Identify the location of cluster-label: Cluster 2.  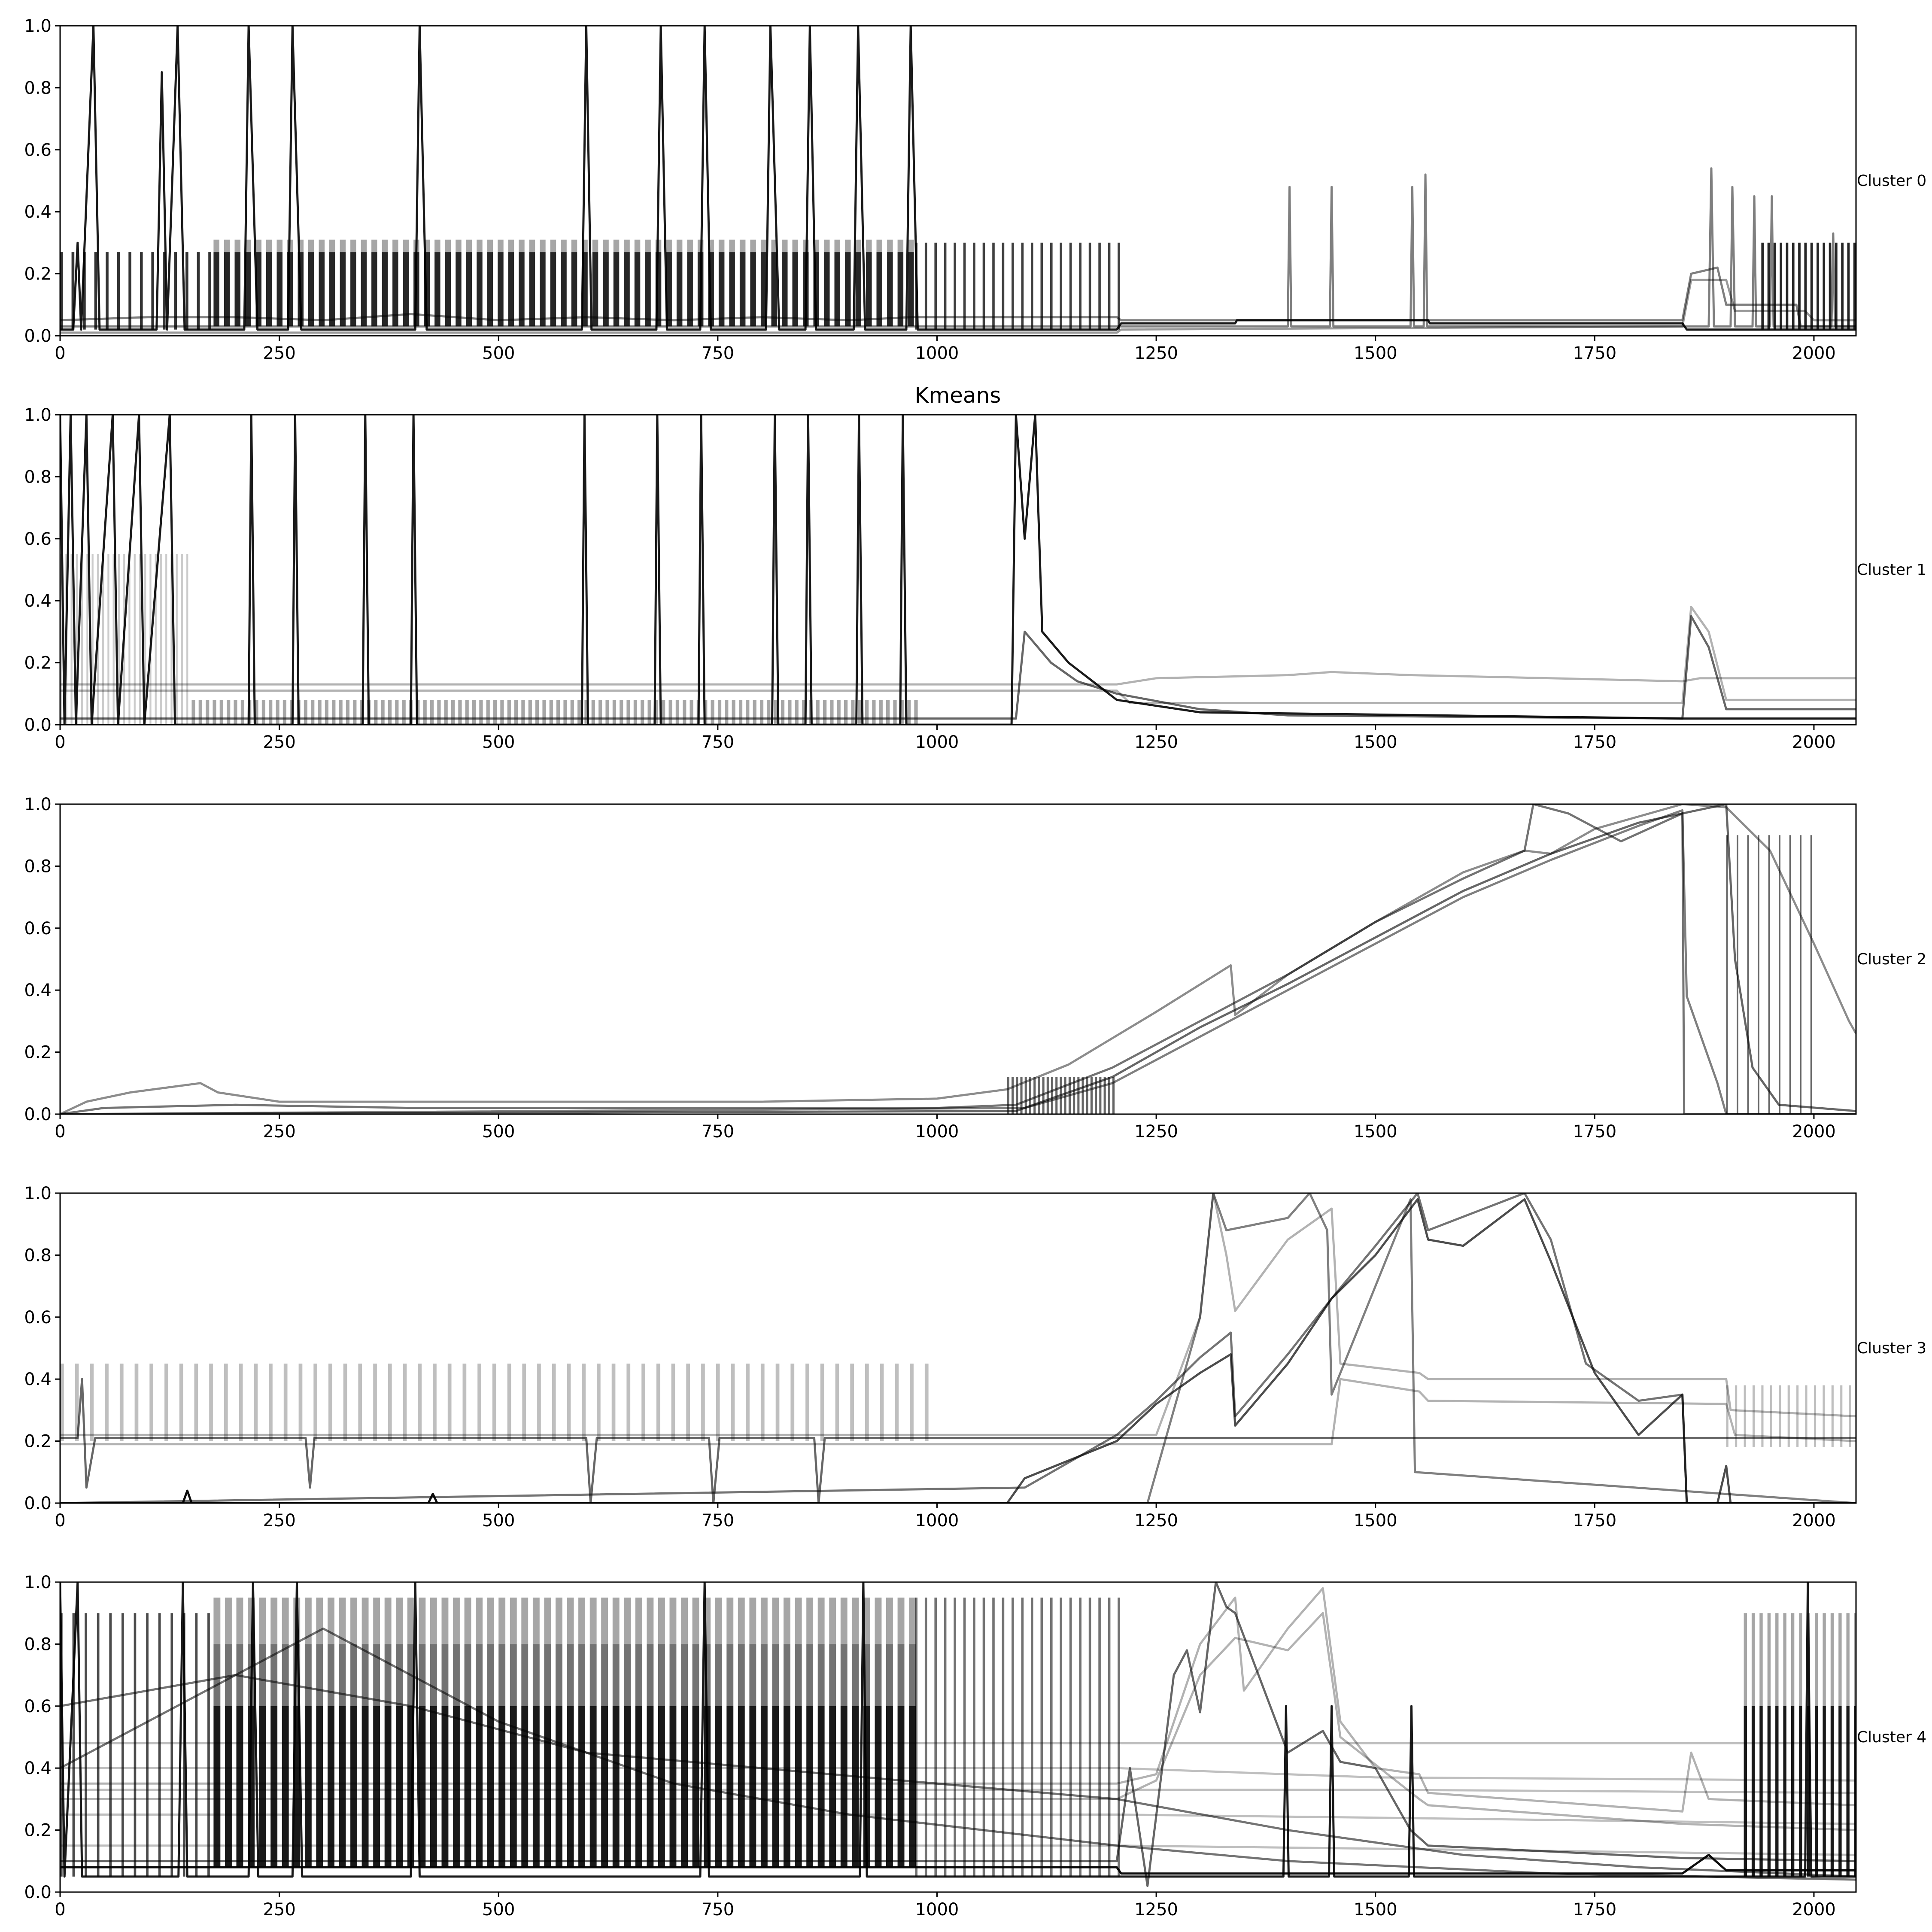
(1892, 959).